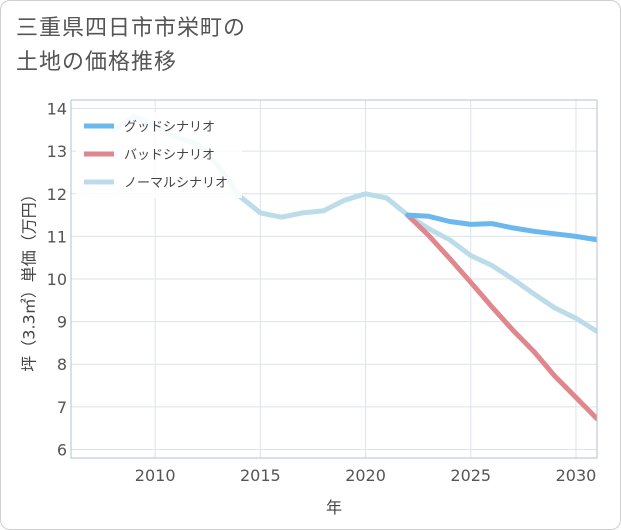  What do you see at coordinates (97, 62) in the screenshot?
I see `chart-title-line2: 土地の価格推移` at bounding box center [97, 62].